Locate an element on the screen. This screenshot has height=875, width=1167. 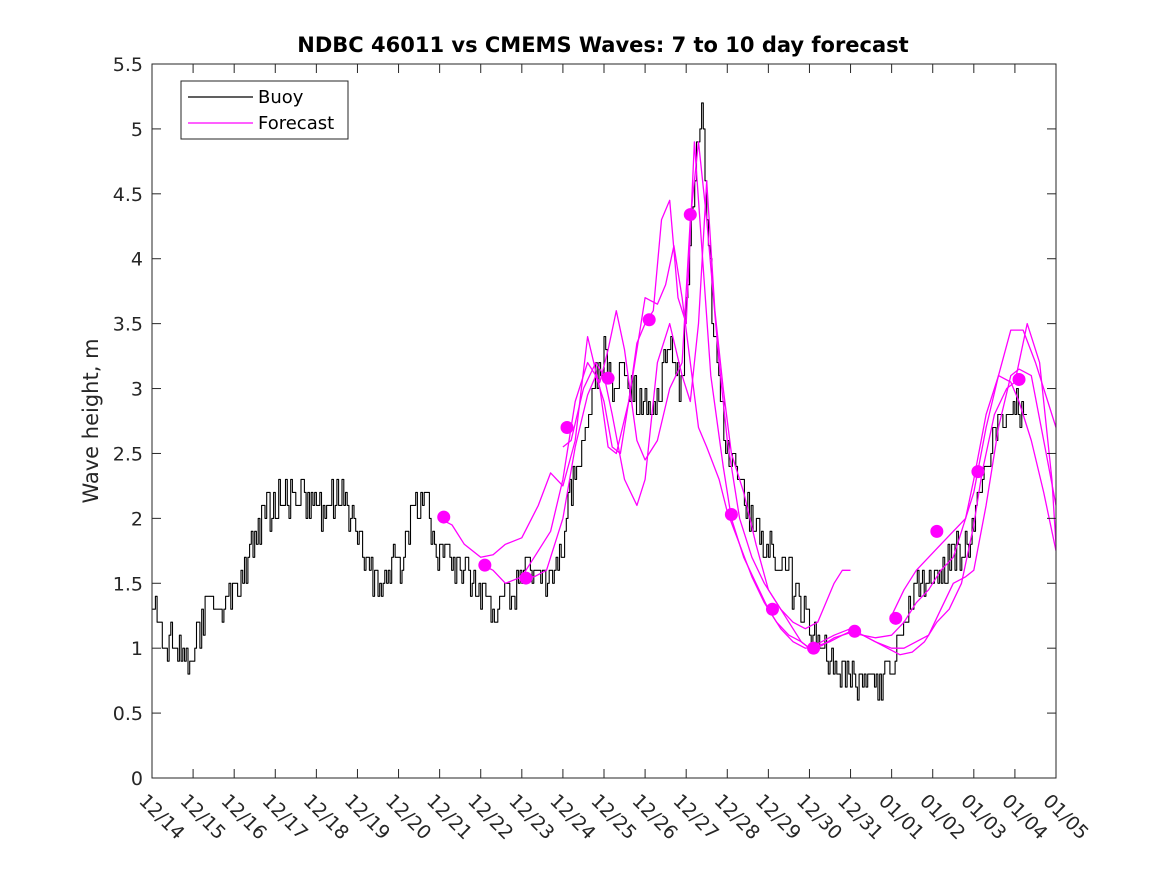
legend-forecast-label: Forecast is located at coordinates (296, 123).